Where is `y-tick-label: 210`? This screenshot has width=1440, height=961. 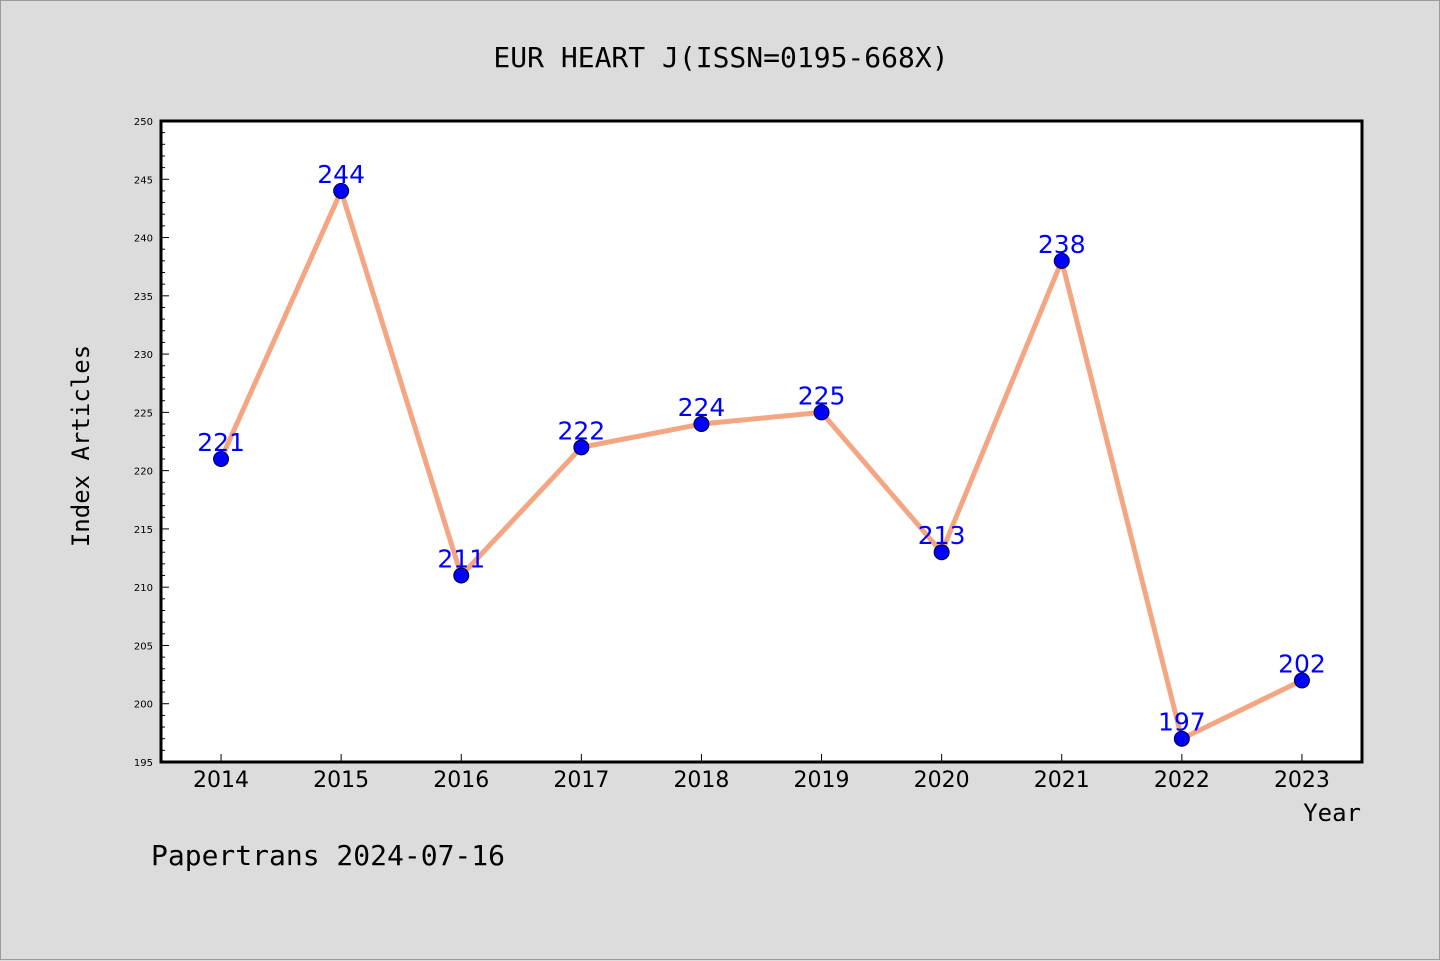 y-tick-label: 210 is located at coordinates (143, 588).